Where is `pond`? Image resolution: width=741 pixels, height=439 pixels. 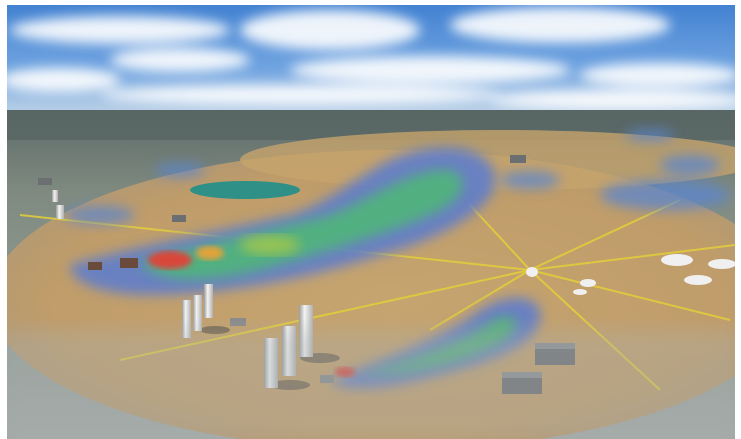 pond is located at coordinates (245, 190).